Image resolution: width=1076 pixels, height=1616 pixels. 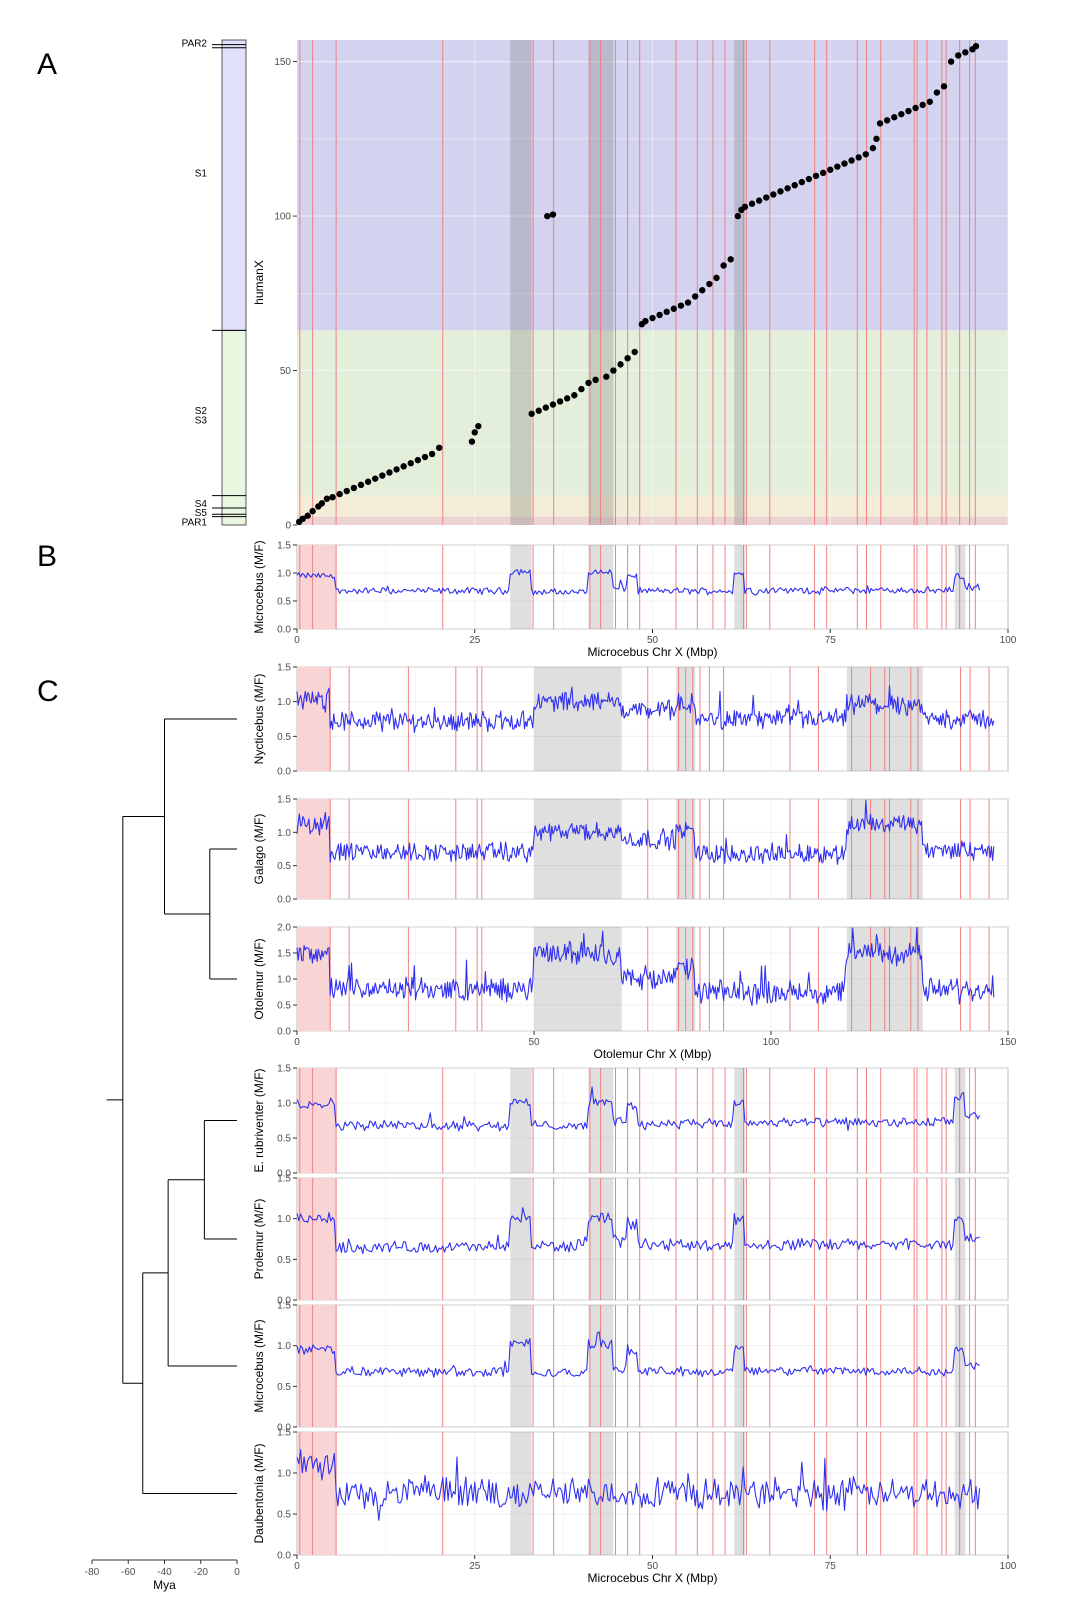 What do you see at coordinates (259, 1120) in the screenshot?
I see `c4-y-axis-label: E. rubriventer (M/F)` at bounding box center [259, 1120].